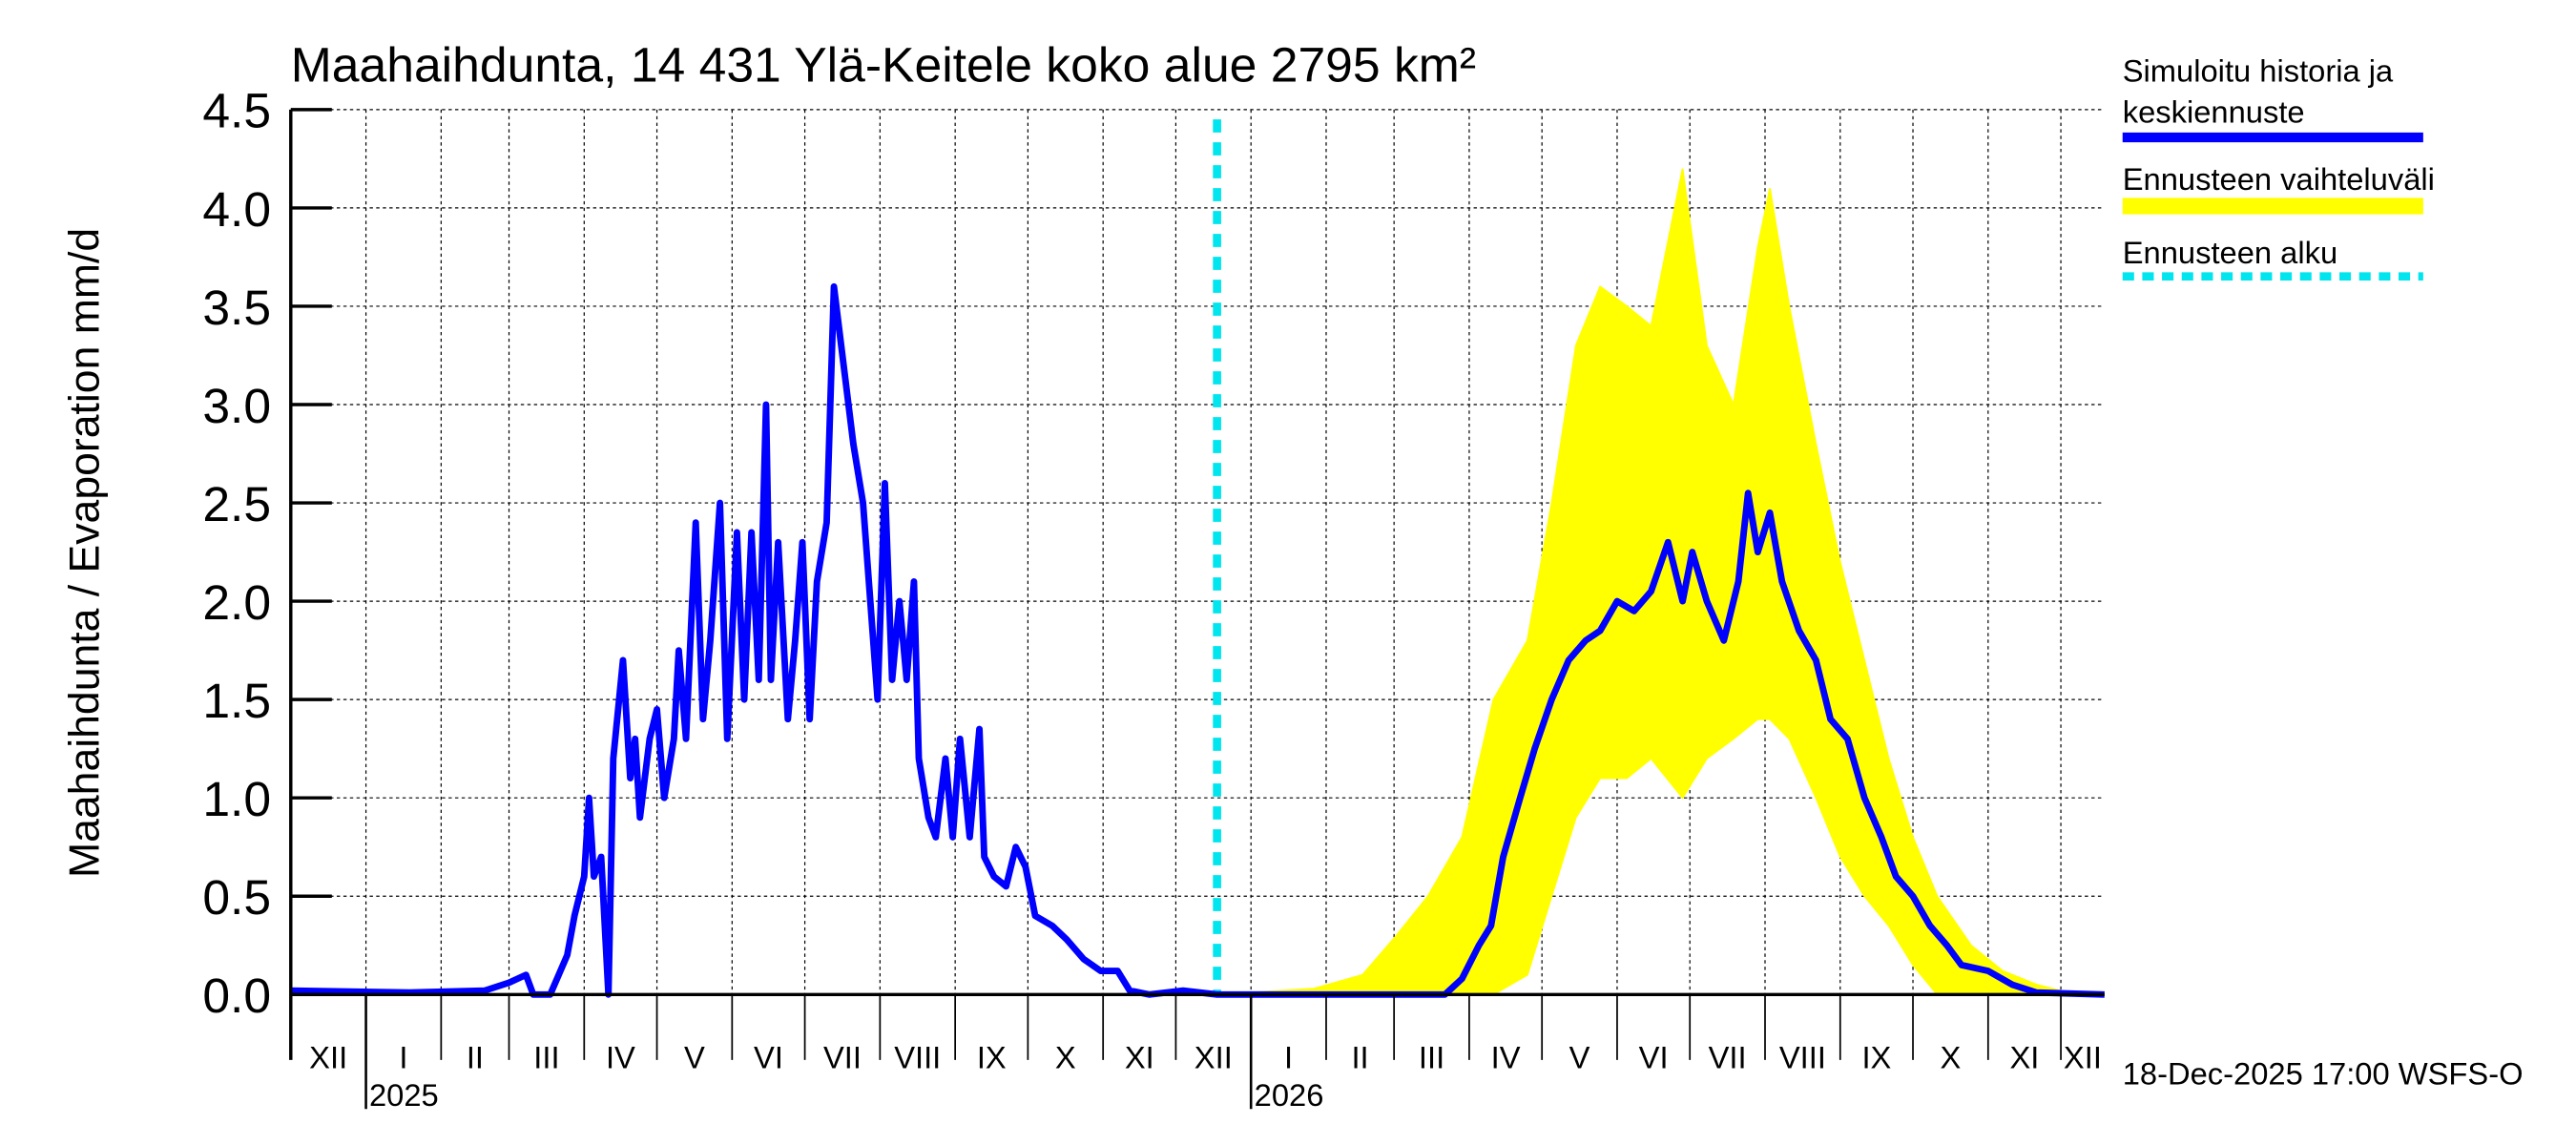 The width and height of the screenshot is (2576, 1145). What do you see at coordinates (236, 799) in the screenshot?
I see `y-tick-label: 1.0` at bounding box center [236, 799].